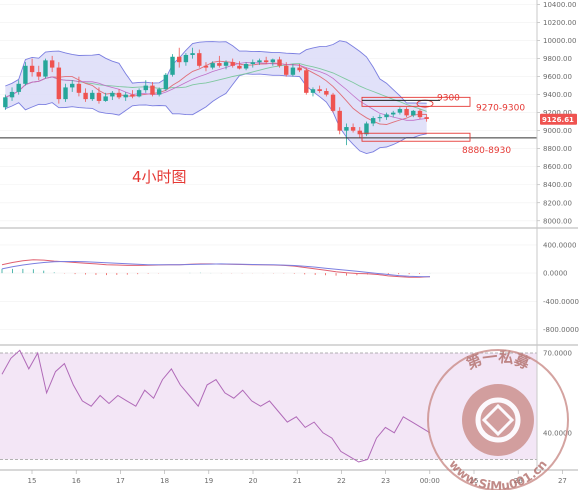 The height and width of the screenshot is (490, 580). I want to click on last-price-badge: 9126.61, so click(558, 119).